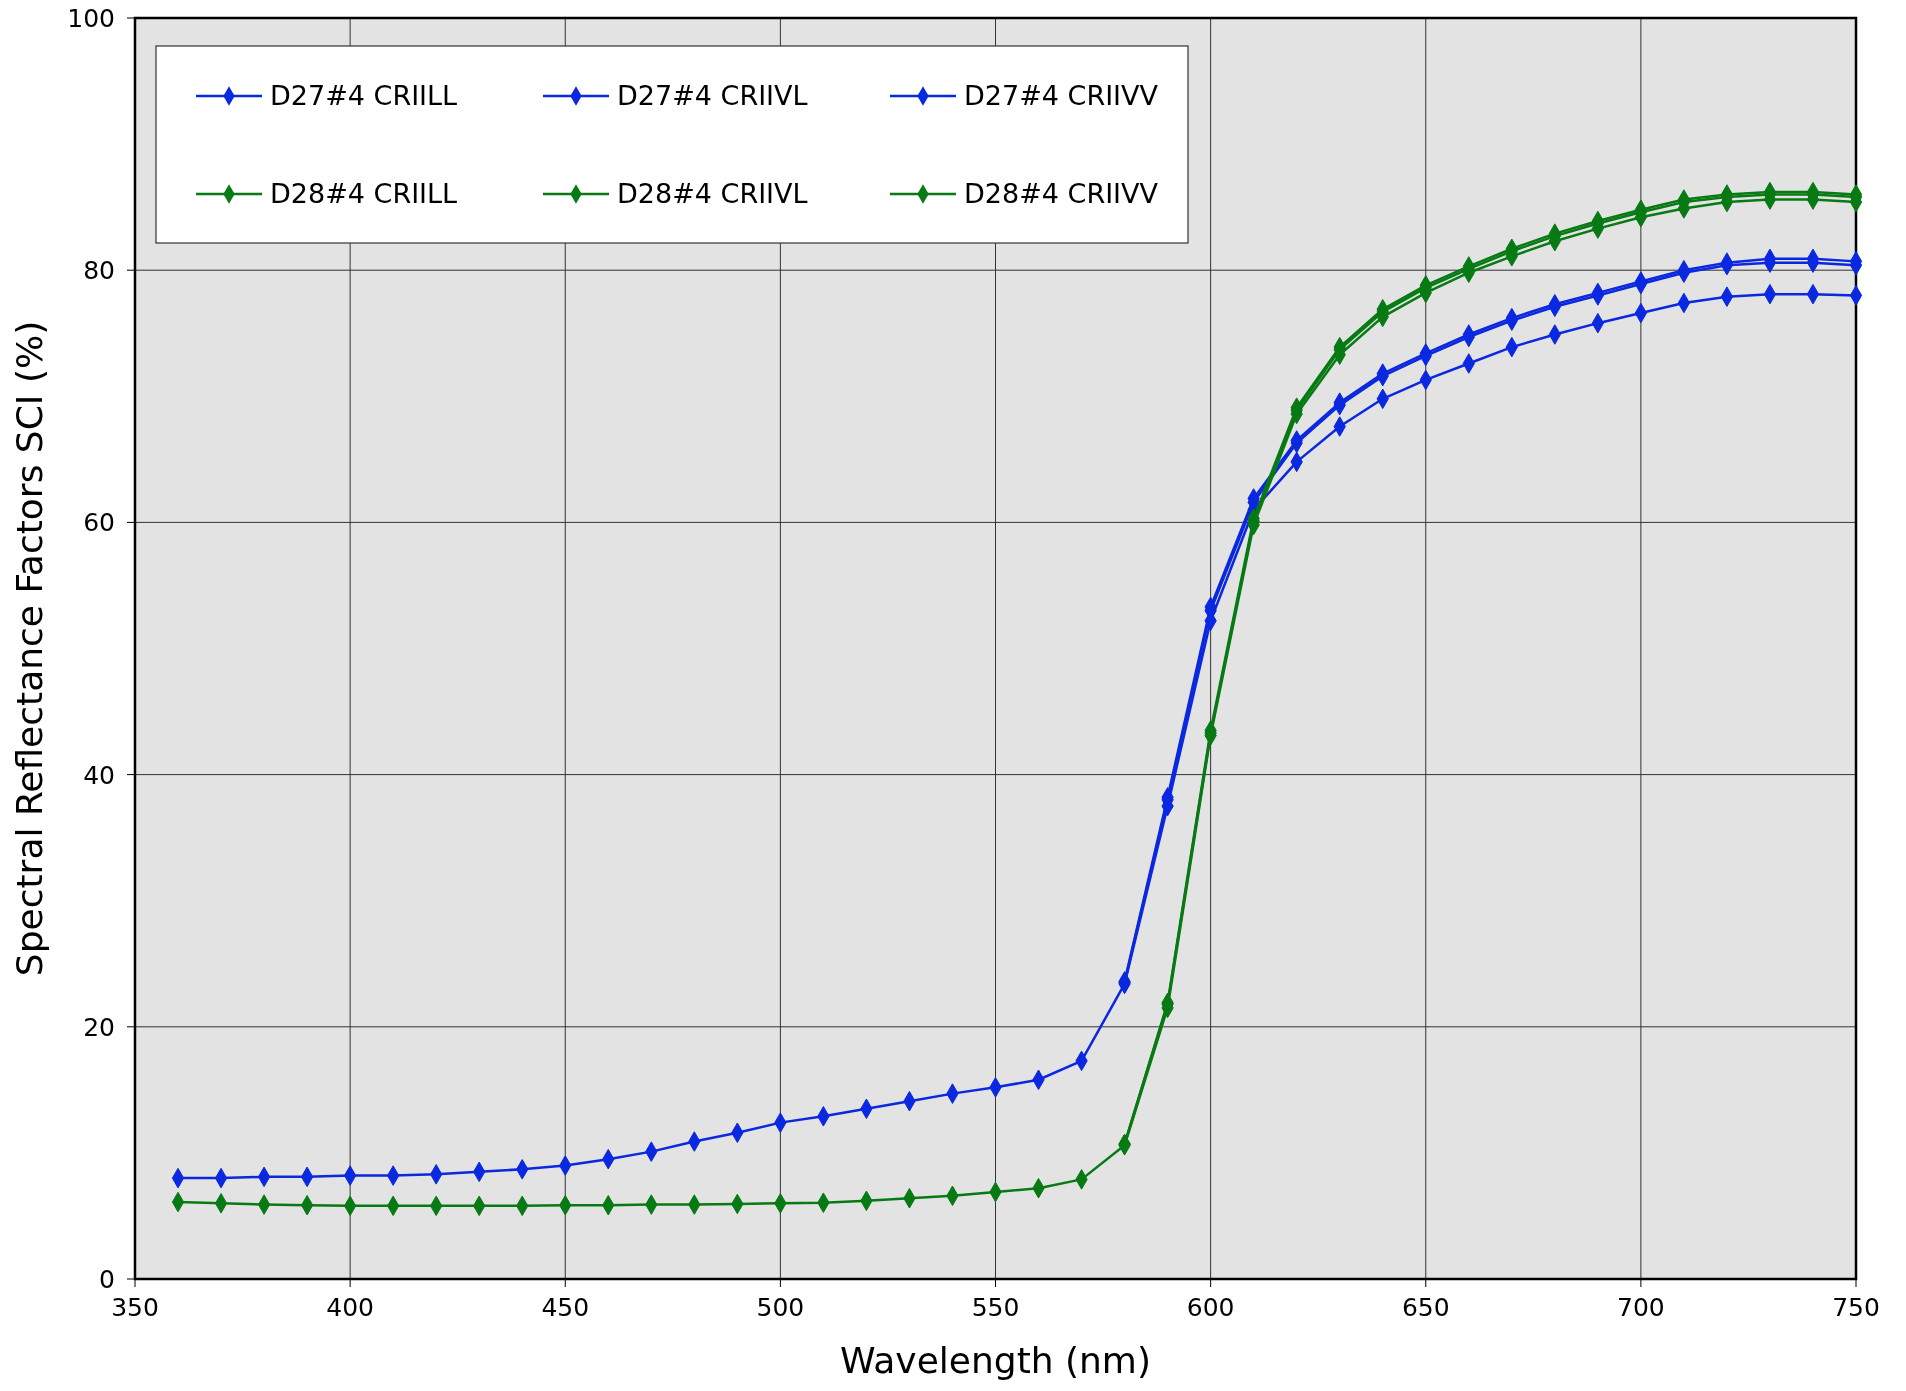 The height and width of the screenshot is (1391, 1906). Describe the element at coordinates (712, 193) in the screenshot. I see `legend-label: D28#4 CRIIVL` at that location.